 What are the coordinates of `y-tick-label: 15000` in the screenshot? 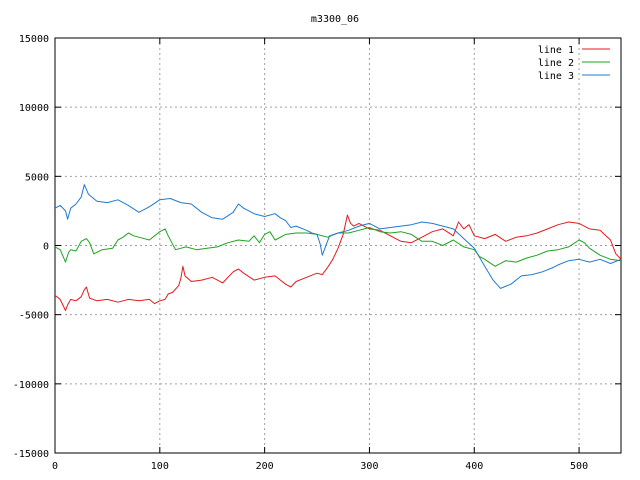 It's located at (34, 39).